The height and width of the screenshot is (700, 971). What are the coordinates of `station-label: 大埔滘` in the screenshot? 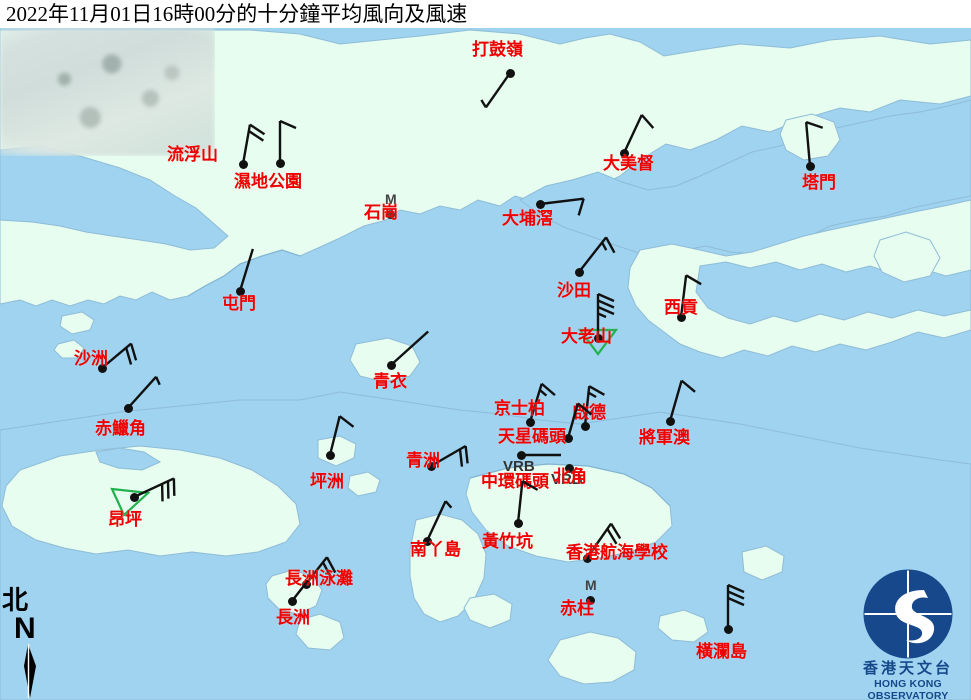 It's located at (527, 218).